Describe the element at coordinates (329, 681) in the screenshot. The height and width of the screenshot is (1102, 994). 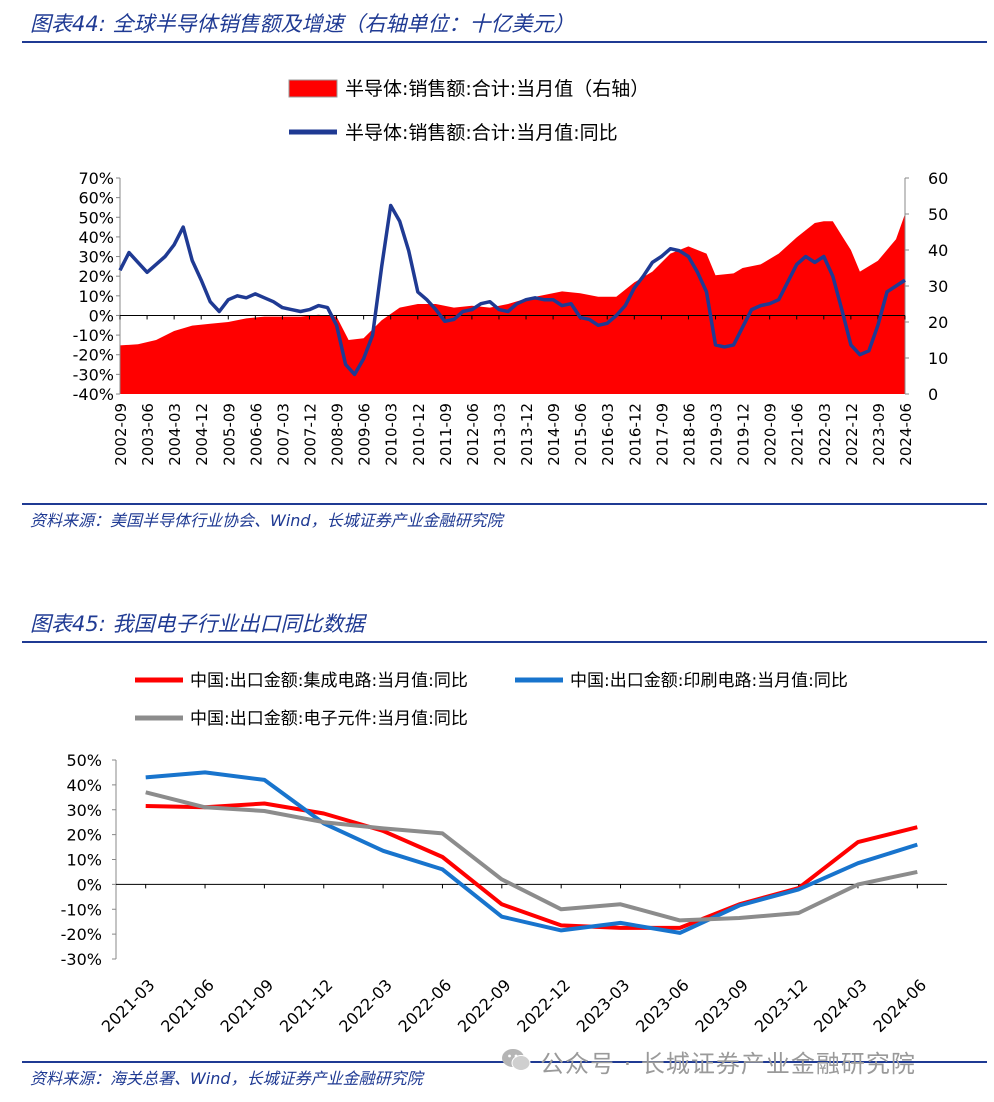
I see `legend-label-ic: 中国:出口金额:集成电路:当月值:同比` at that location.